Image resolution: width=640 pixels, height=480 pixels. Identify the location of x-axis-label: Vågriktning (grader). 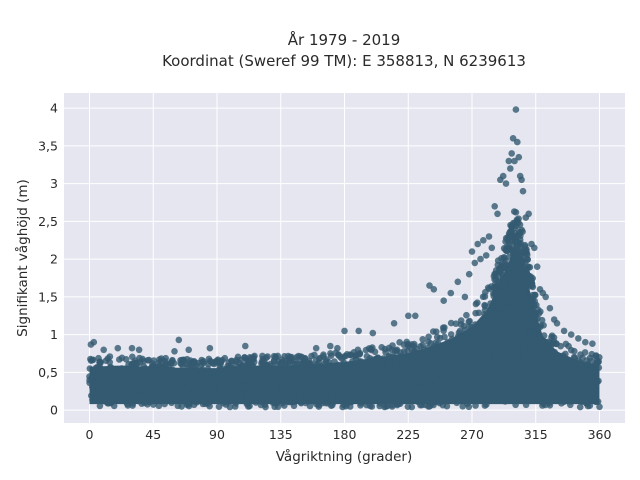
(344, 456).